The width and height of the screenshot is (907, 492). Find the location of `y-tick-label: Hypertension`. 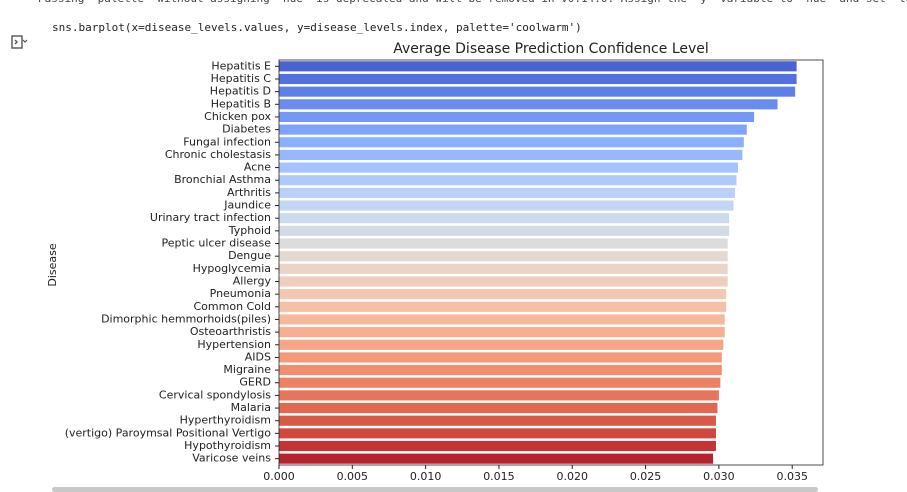

y-tick-label: Hypertension is located at coordinates (234, 344).